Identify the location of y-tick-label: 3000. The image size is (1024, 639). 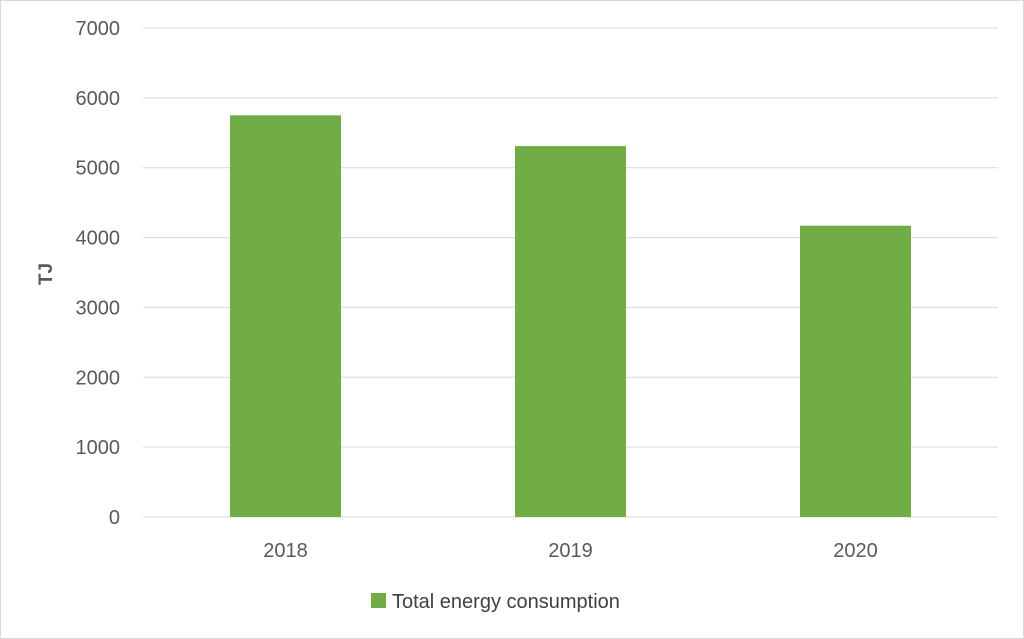
(98, 308).